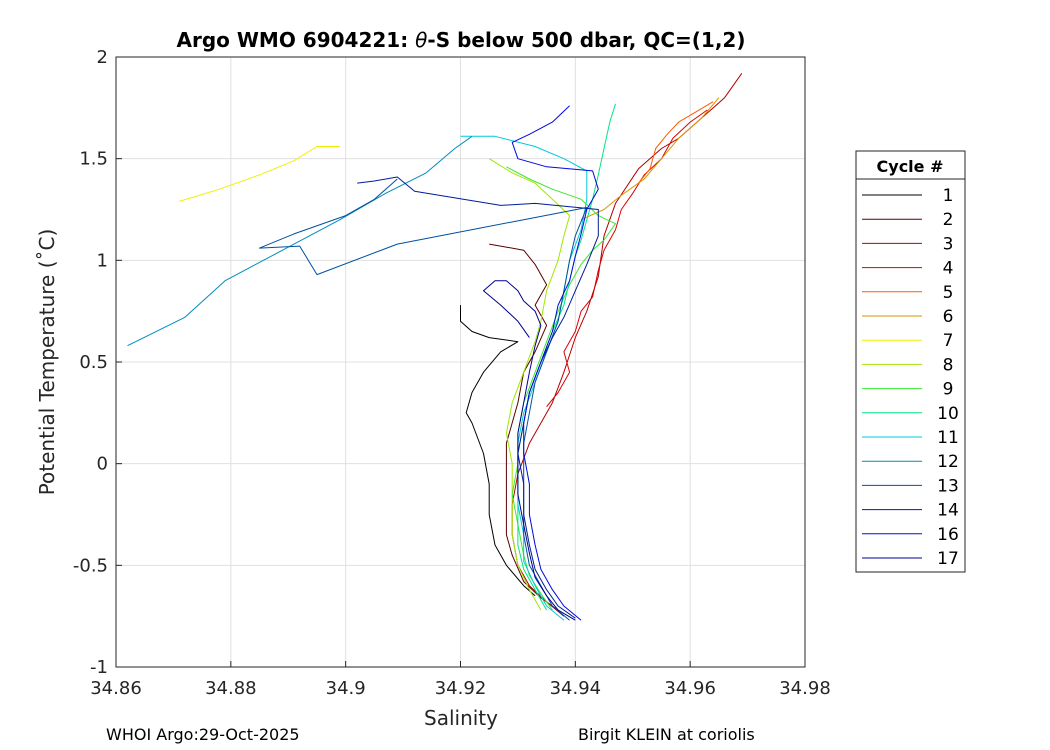 The height and width of the screenshot is (750, 1050). Describe the element at coordinates (102, 260) in the screenshot. I see `y-tick-label: 1` at that location.